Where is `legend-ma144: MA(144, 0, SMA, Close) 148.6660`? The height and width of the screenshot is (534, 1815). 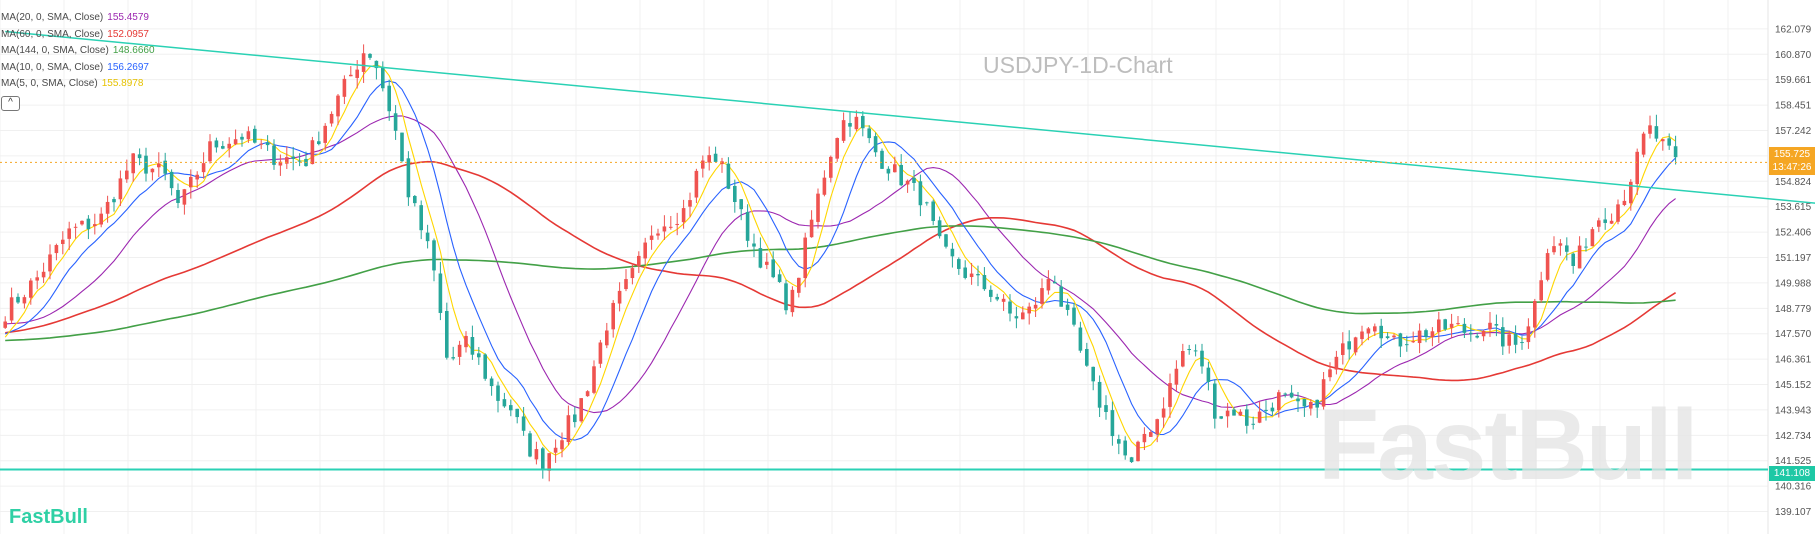 legend-ma144: MA(144, 0, SMA, Close) 148.6660 is located at coordinates (78, 50).